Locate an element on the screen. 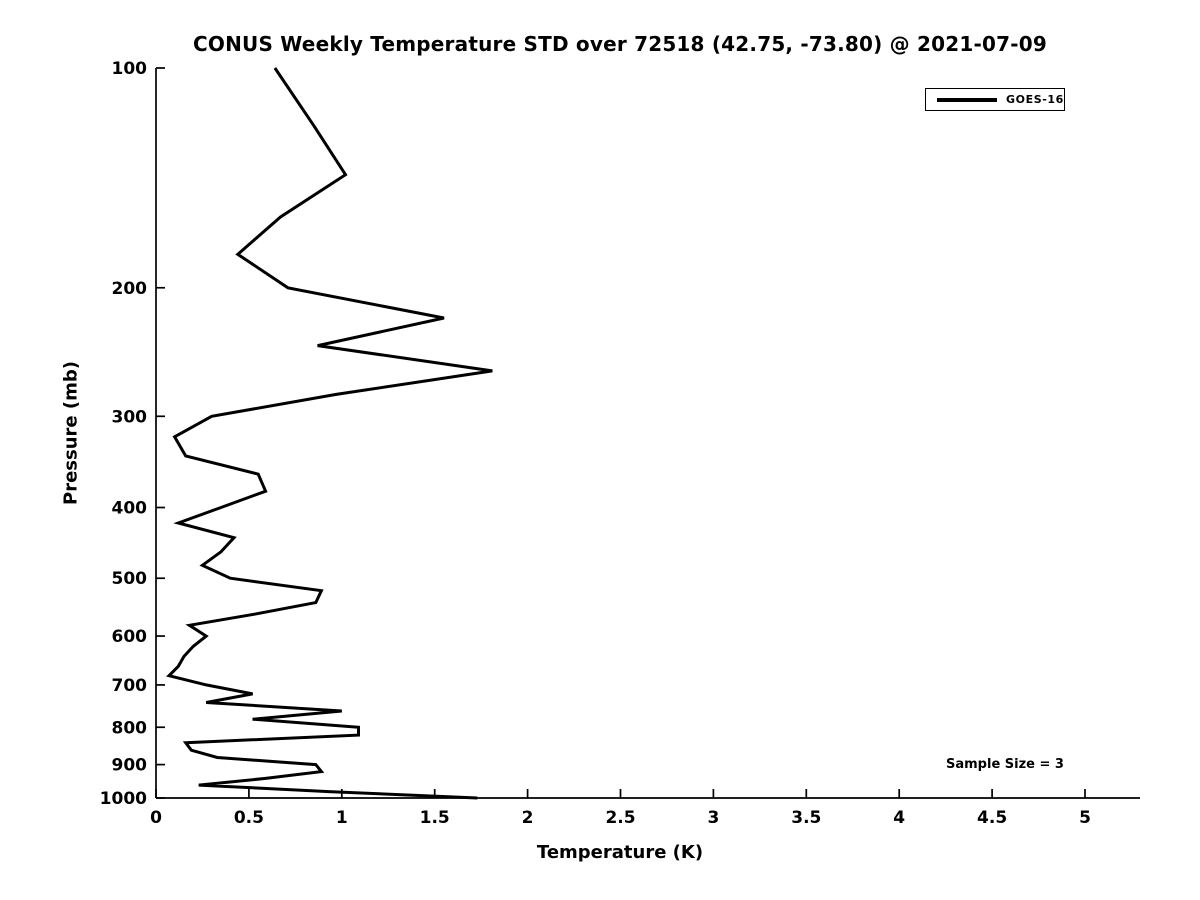 The image size is (1200, 900). y-tick-label: 600 is located at coordinates (130, 637).